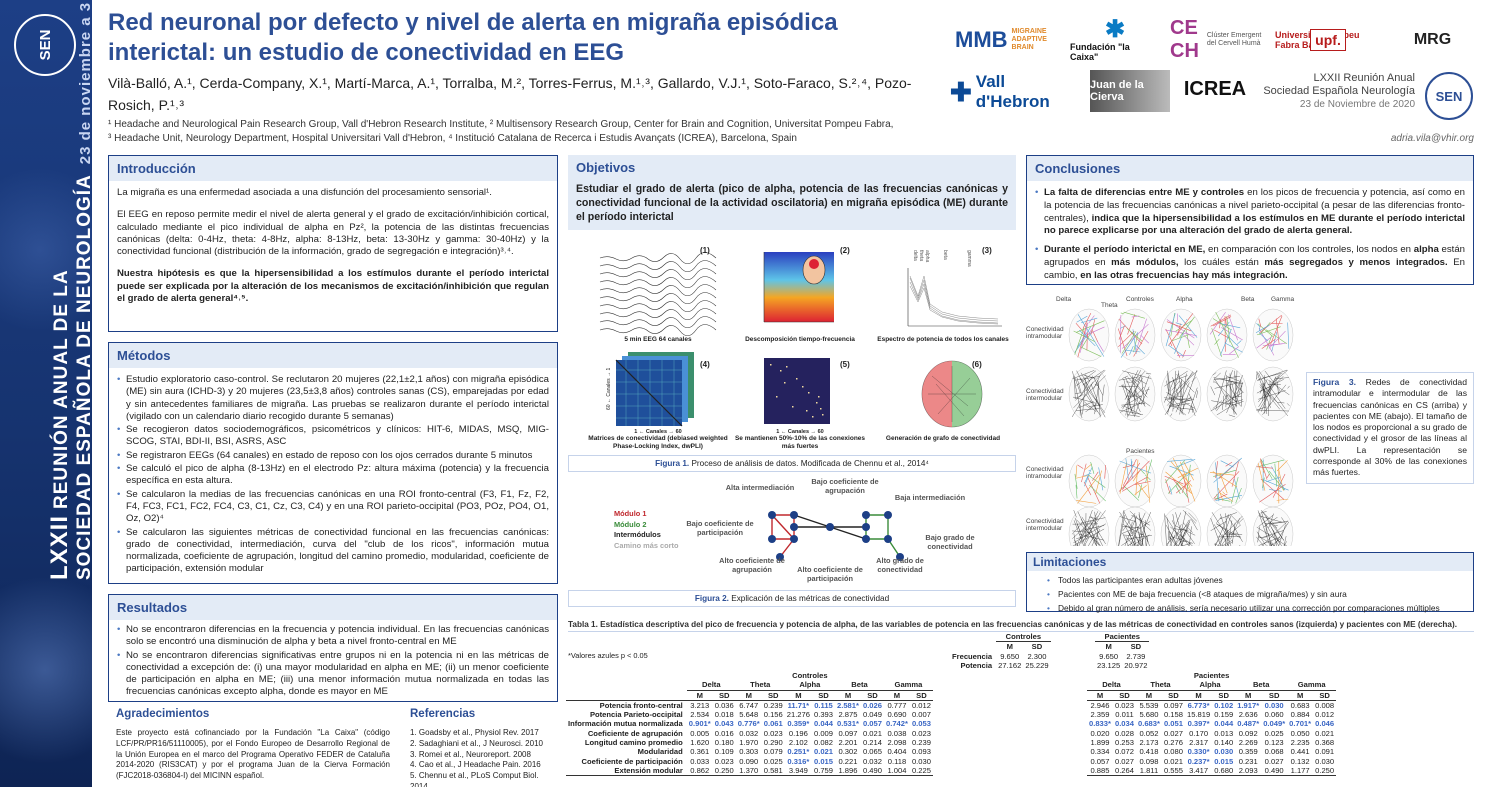  Describe the element at coordinates (1149, 715) in the screenshot. I see `table-cell: 5.680` at that location.